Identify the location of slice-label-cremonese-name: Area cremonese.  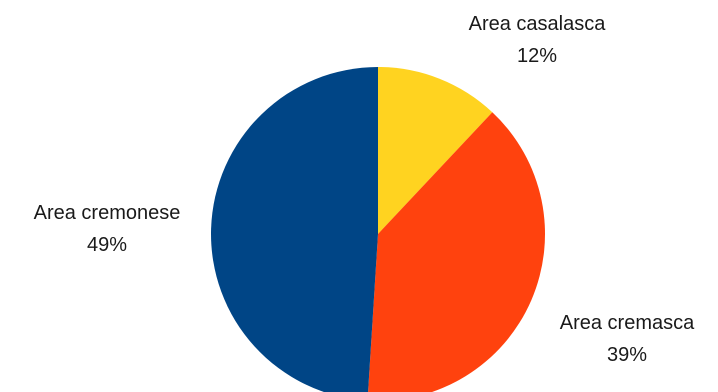
(107, 213).